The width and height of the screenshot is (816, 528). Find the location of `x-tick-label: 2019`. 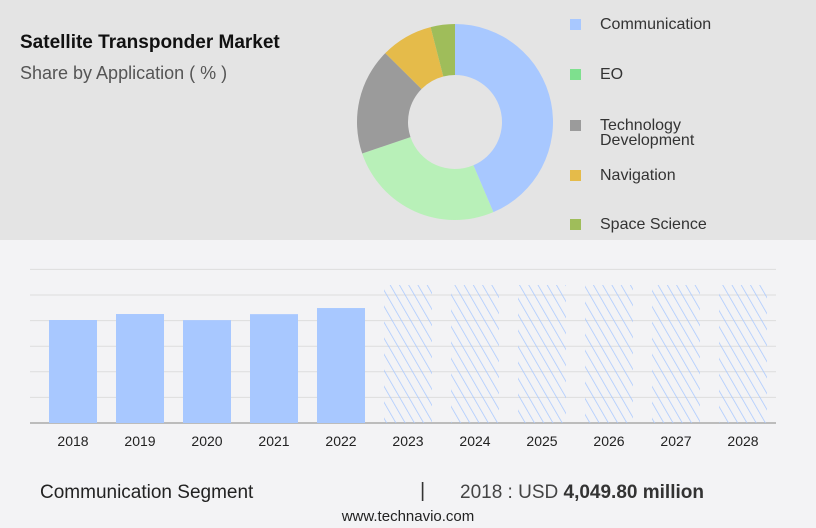

x-tick-label: 2019 is located at coordinates (139, 441).